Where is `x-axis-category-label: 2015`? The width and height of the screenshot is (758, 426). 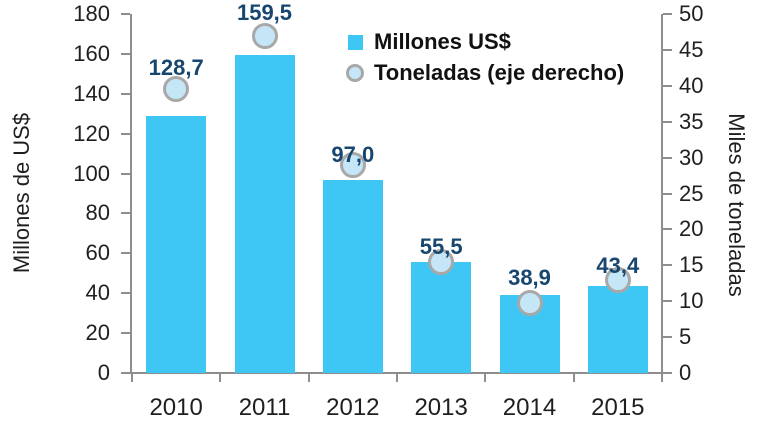
x-axis-category-label: 2015 is located at coordinates (618, 407).